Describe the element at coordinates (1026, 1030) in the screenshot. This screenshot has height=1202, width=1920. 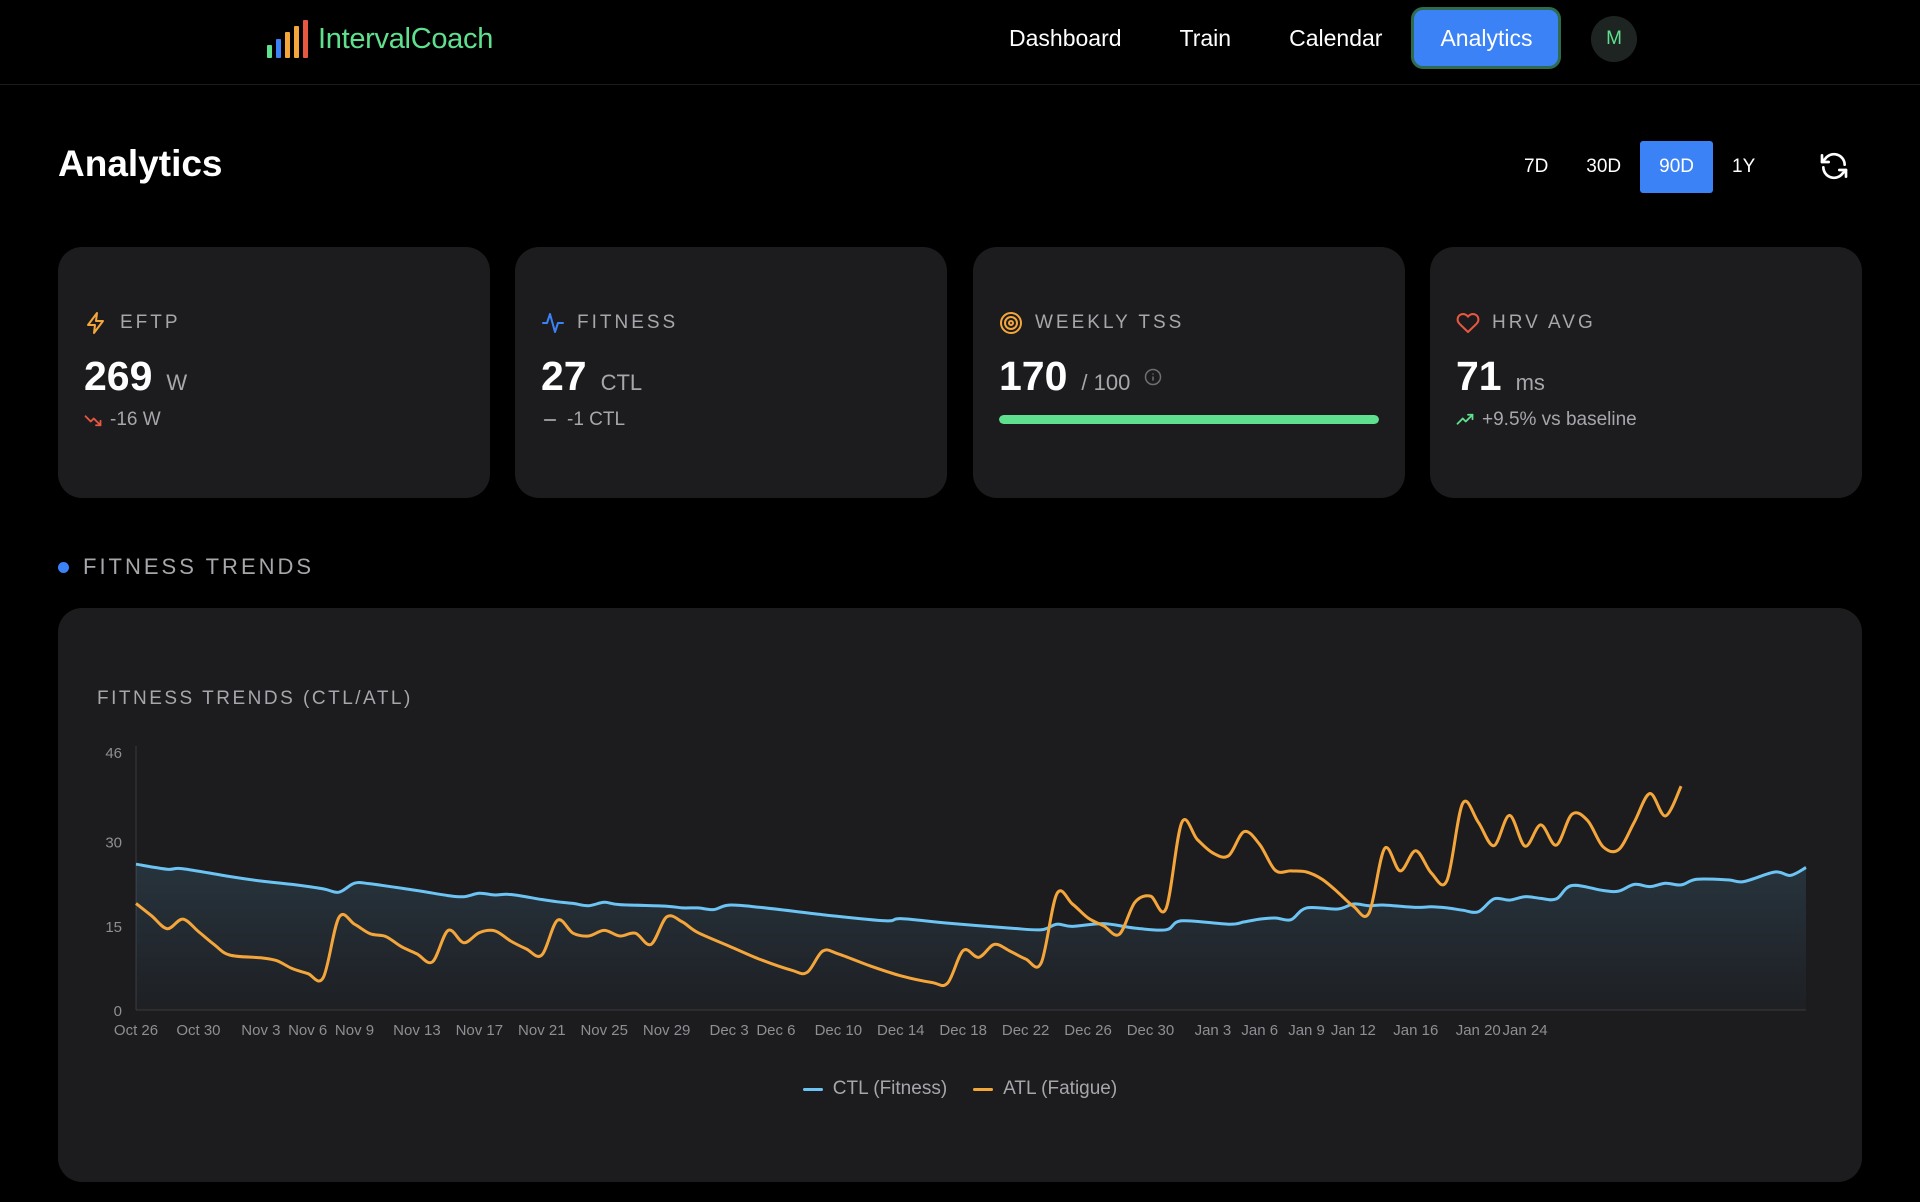
I see `x-tick-label: Dec 22` at that location.